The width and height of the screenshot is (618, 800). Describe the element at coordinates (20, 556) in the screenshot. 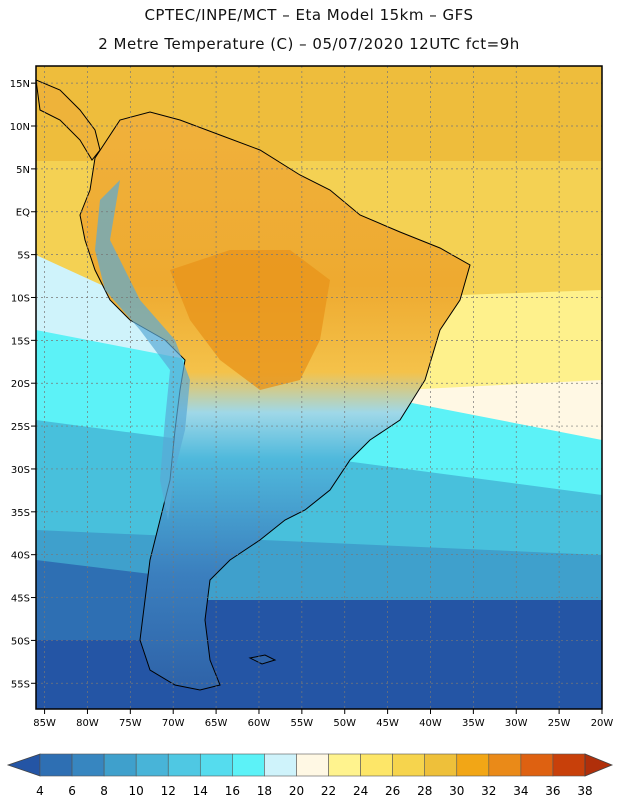

I see `lat-label: 40S` at that location.